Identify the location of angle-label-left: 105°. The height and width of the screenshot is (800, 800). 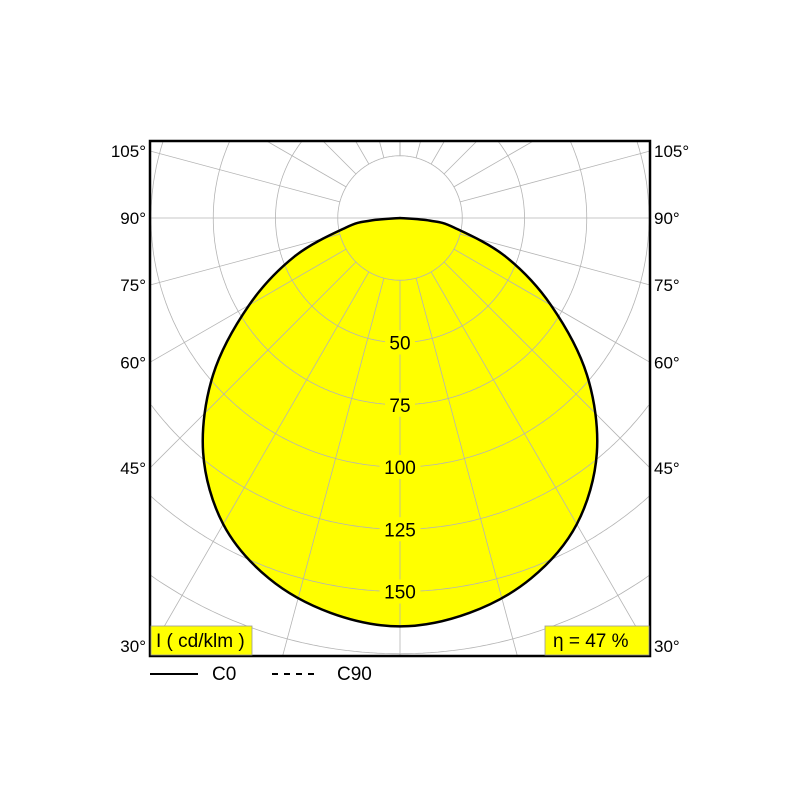
(128, 151).